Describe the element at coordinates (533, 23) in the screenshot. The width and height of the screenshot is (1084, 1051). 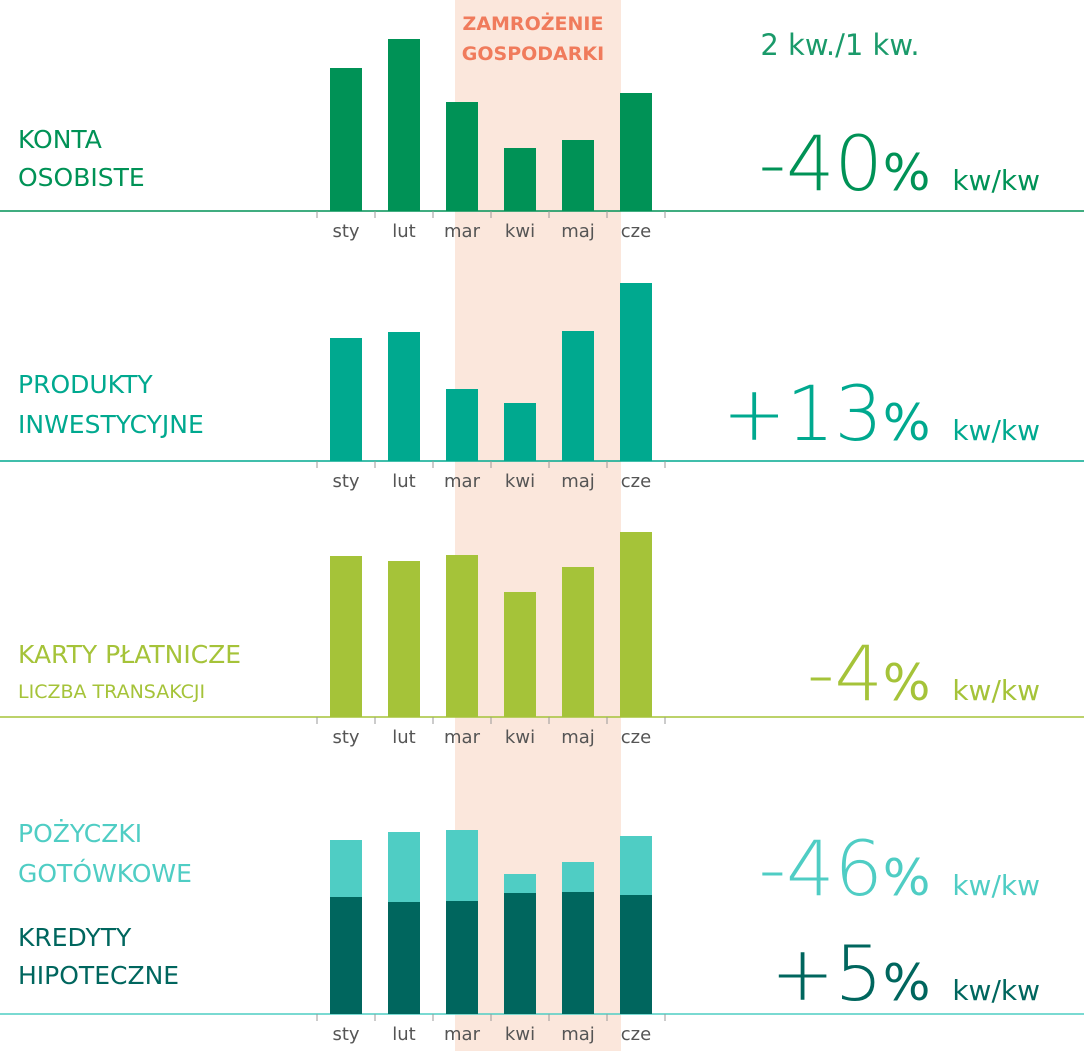
I see `highlight-label: ZAMROŻENIE` at that location.